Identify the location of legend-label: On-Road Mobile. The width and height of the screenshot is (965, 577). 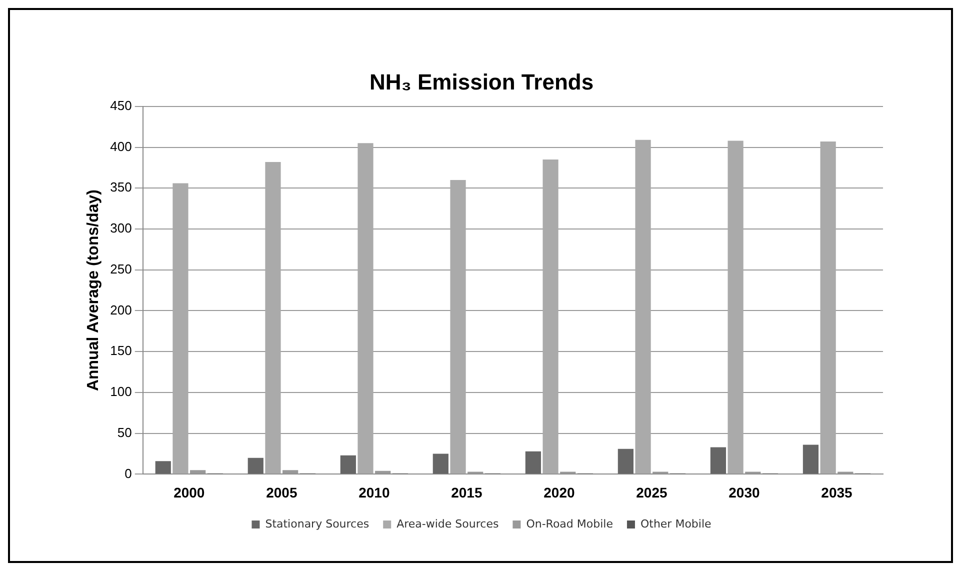
(570, 523).